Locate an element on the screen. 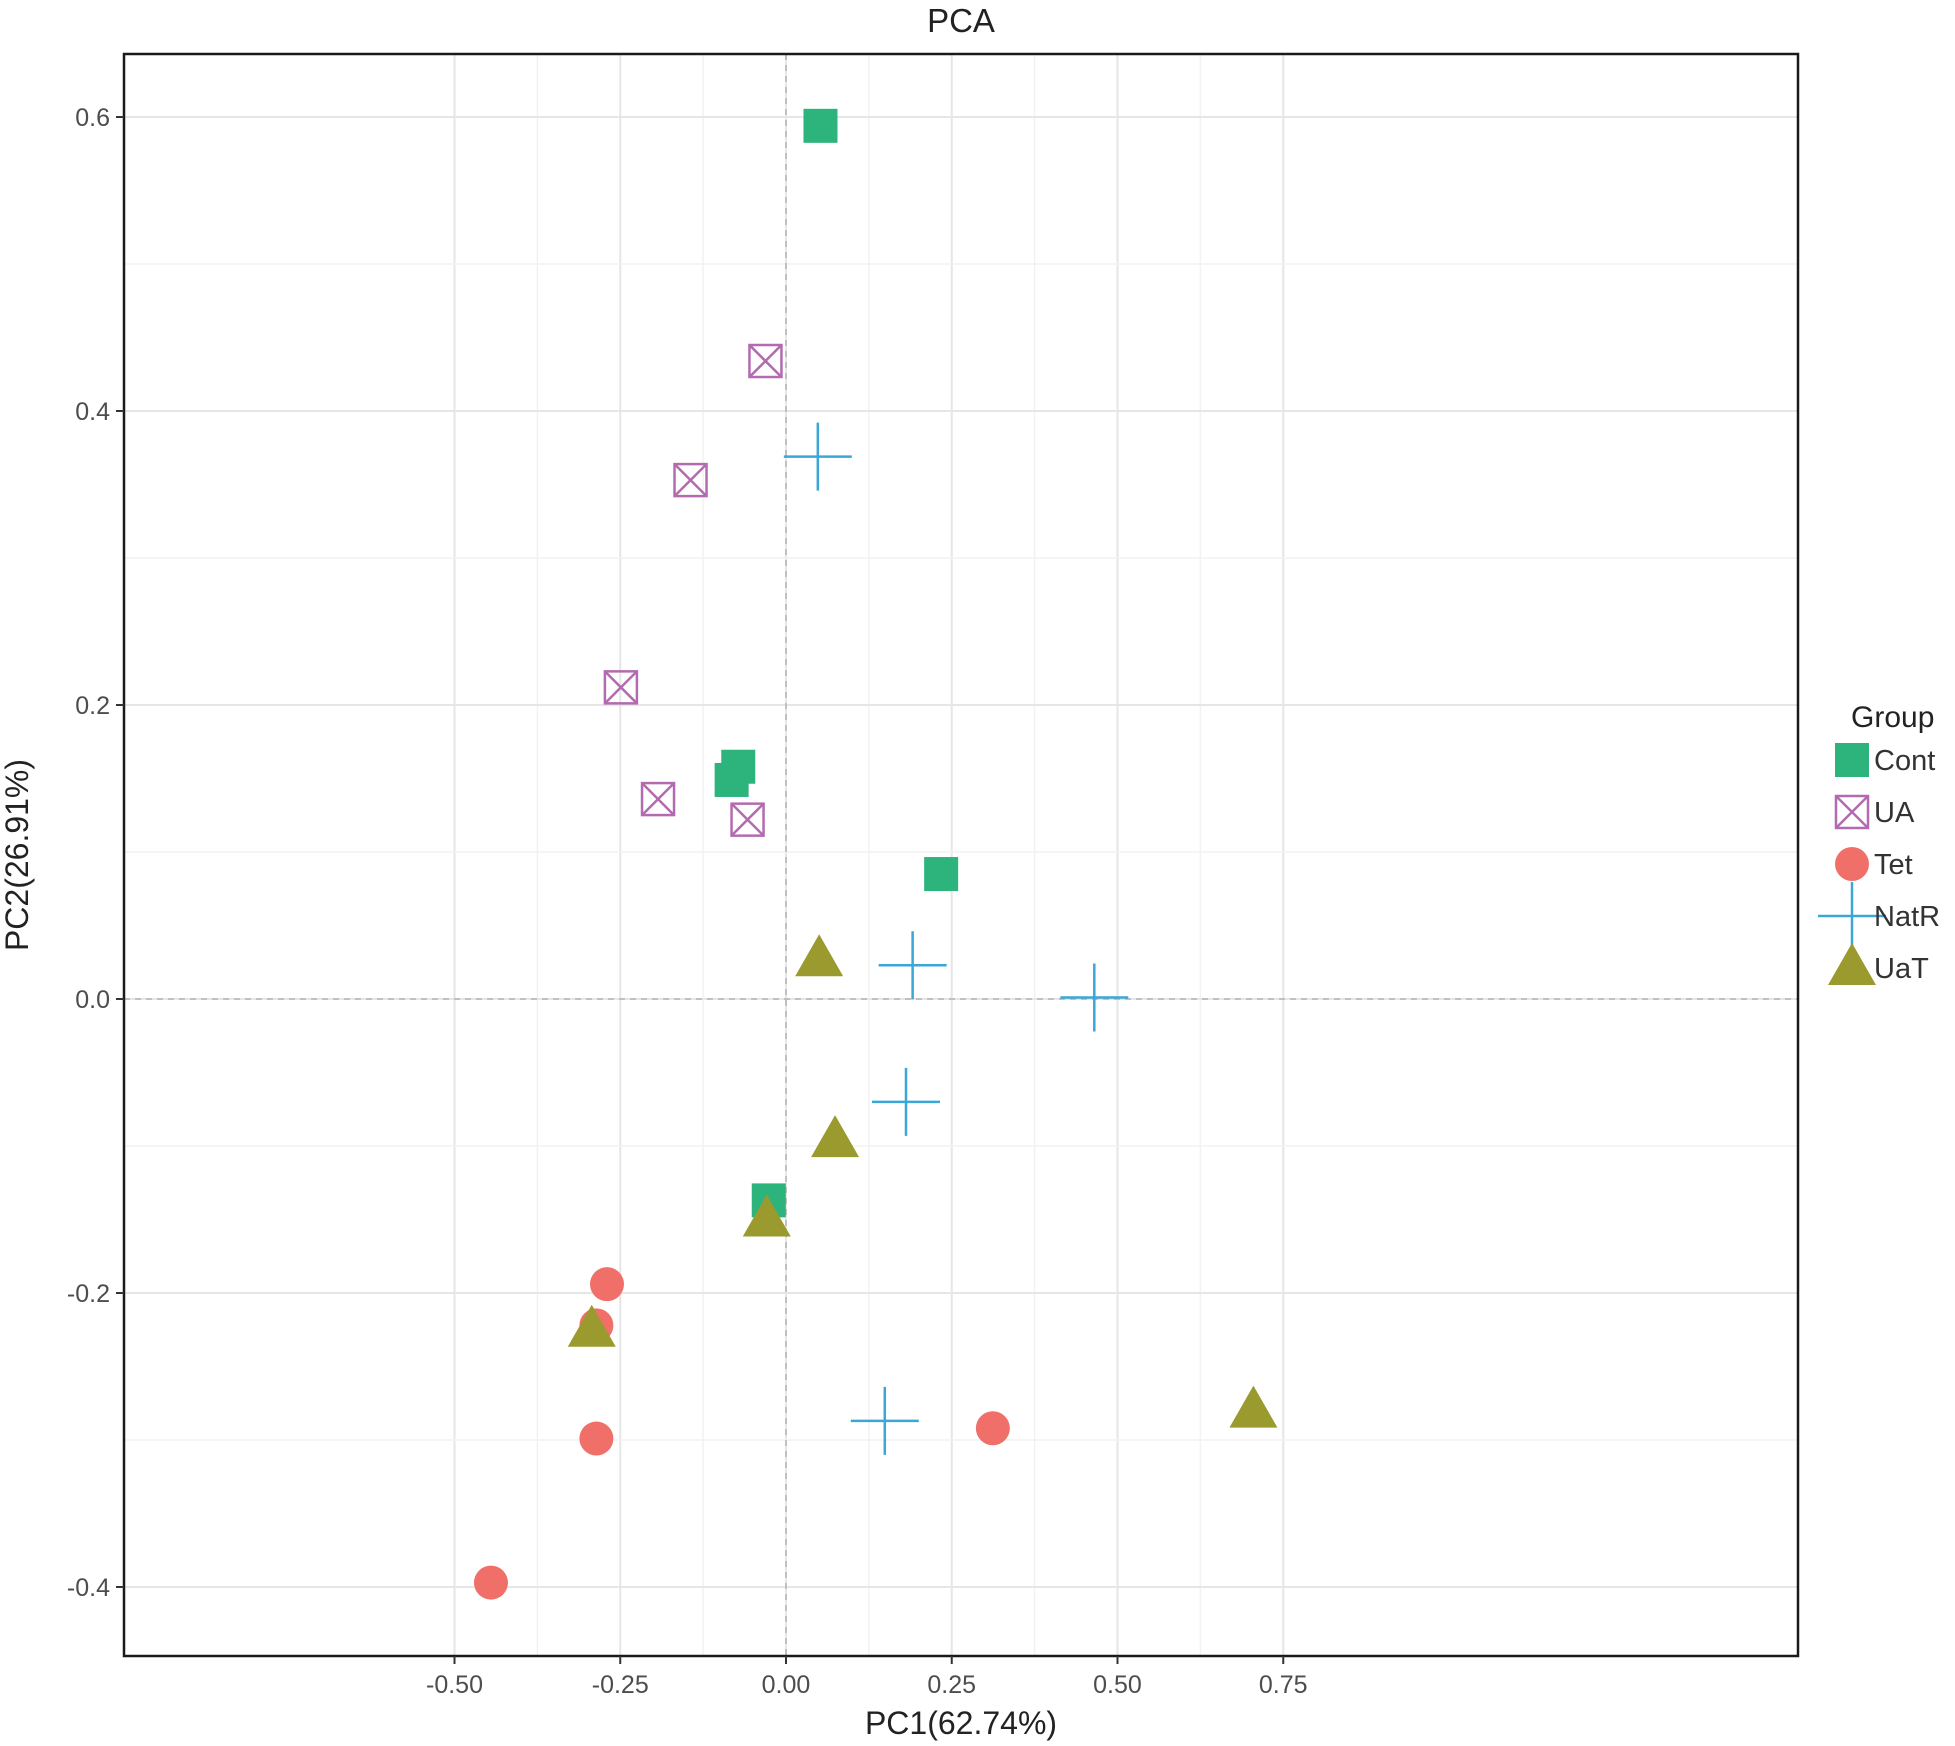  legend-title: Group is located at coordinates (1892, 717).